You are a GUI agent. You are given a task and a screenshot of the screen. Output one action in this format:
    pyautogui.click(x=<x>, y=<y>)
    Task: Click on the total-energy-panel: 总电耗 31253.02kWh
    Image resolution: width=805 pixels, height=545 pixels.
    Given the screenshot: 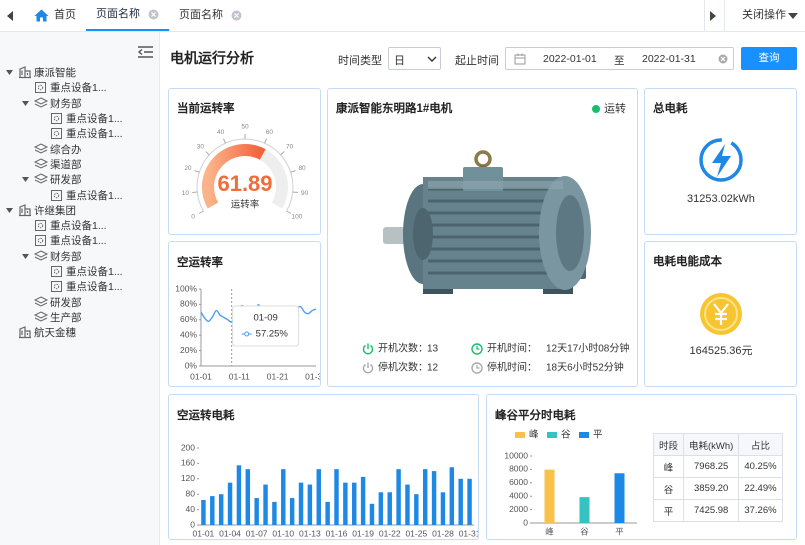 What is the action you would take?
    pyautogui.click(x=720, y=161)
    